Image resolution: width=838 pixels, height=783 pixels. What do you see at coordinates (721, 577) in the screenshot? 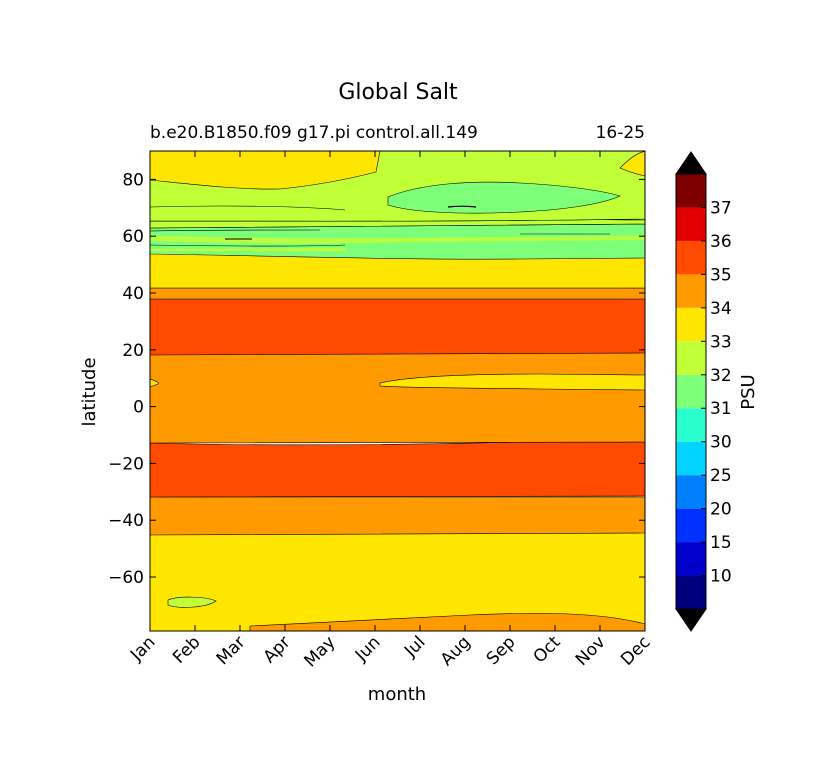
I see `colorbar-tick-label: 10` at bounding box center [721, 577].